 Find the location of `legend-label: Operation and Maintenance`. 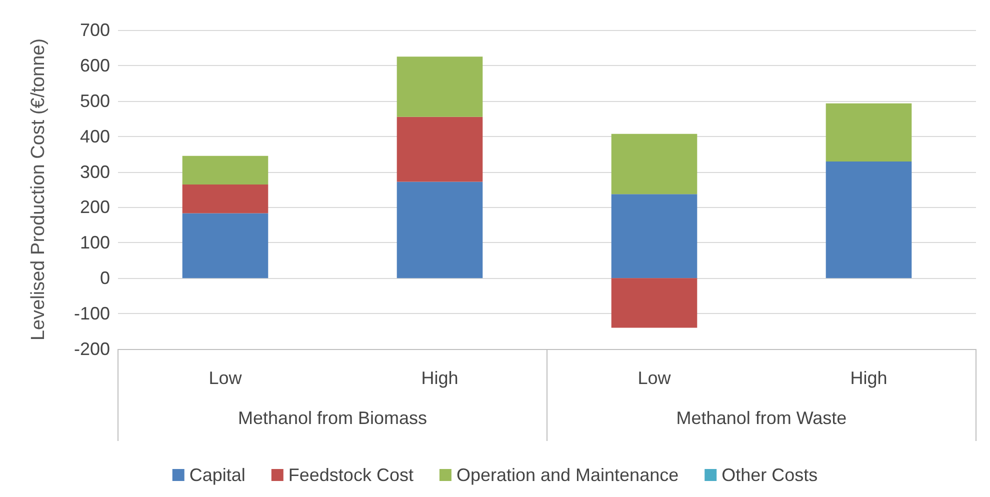

legend-label: Operation and Maintenance is located at coordinates (567, 475).